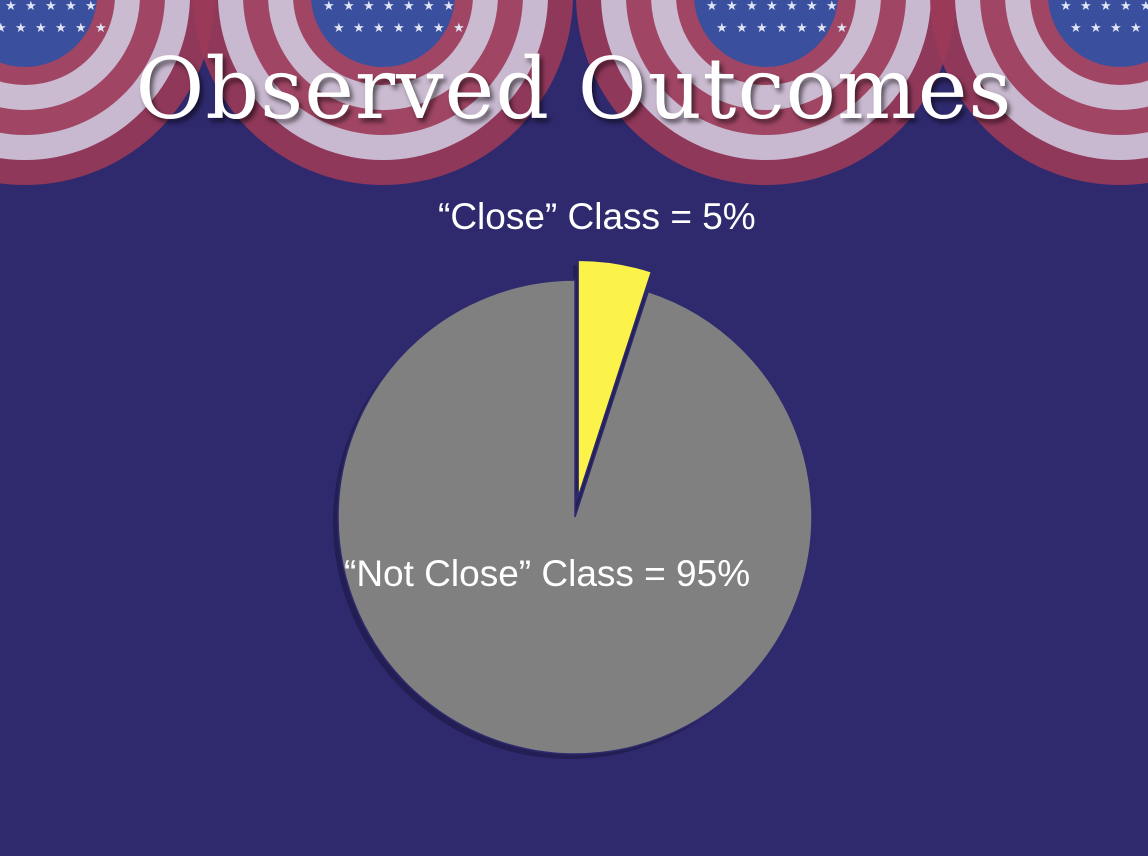 Image resolution: width=1148 pixels, height=856 pixels. I want to click on slice-label-close: “Close” Class = 5%, so click(597, 216).